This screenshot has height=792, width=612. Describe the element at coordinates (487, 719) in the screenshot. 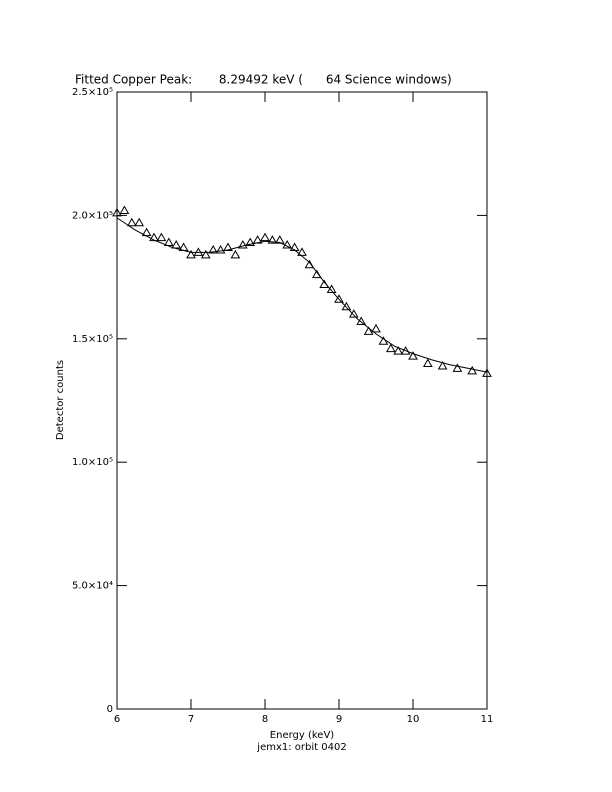

I see `x-tick-label: 11` at that location.